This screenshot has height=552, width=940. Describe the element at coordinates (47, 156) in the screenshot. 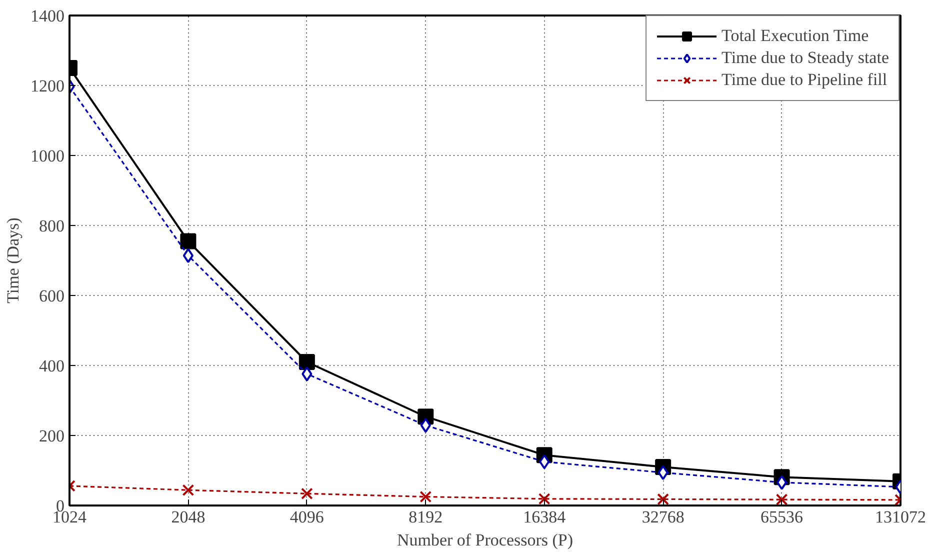

I see `y-tick-label: 1000` at that location.